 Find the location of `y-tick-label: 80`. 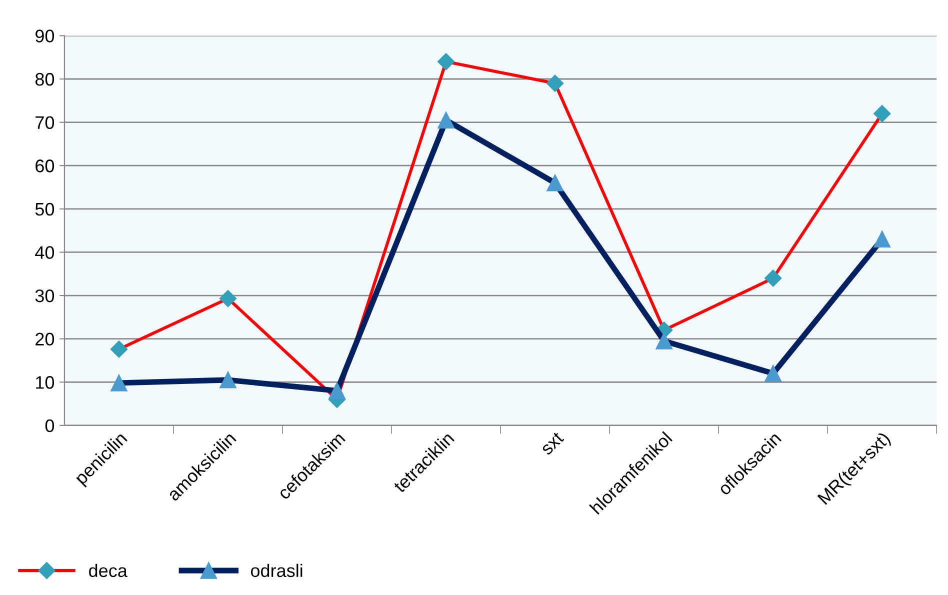

y-tick-label: 80 is located at coordinates (44, 79).